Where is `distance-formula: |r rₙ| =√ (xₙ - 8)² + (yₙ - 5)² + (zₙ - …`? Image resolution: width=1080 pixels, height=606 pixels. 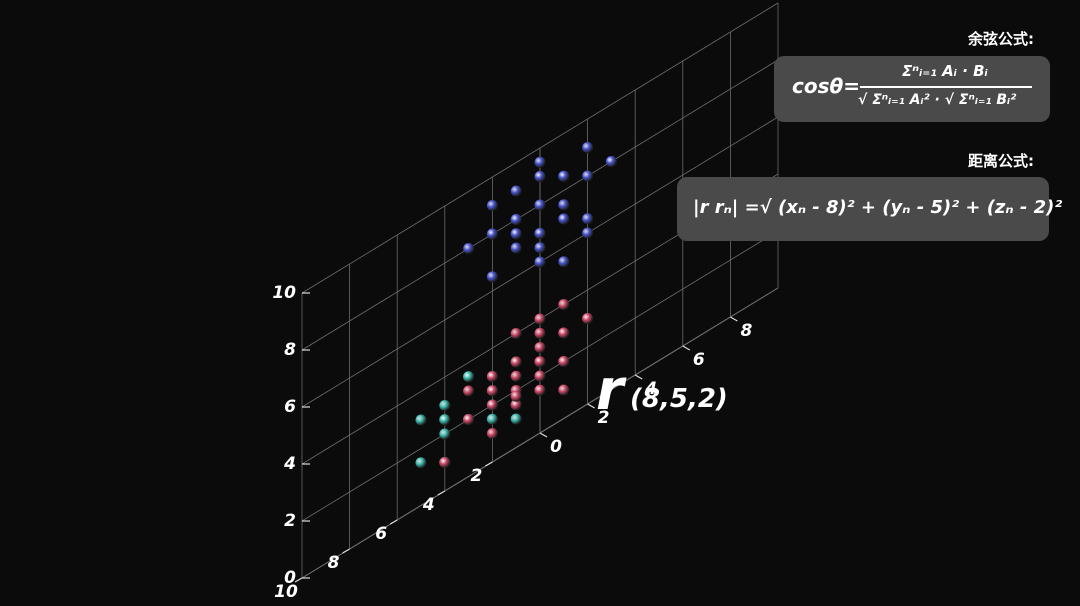 distance-formula: |r rₙ| =√ (xₙ - 8)² + (yₙ - 5)² + (zₙ - … is located at coordinates (878, 207).